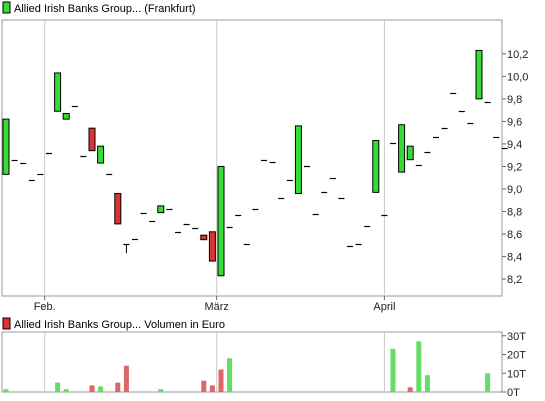  I want to click on price-y-axis: 8,2 8,4 8,6 8,8 9,0 9,2 9,4 9,6 9,8 10,0 10,2, so click(515, 167).